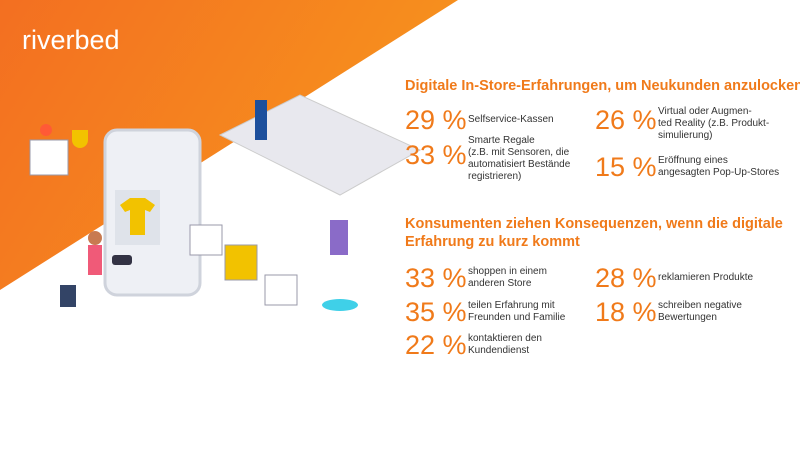  What do you see at coordinates (626, 120) in the screenshot?
I see `stat-value: 26 %` at bounding box center [626, 120].